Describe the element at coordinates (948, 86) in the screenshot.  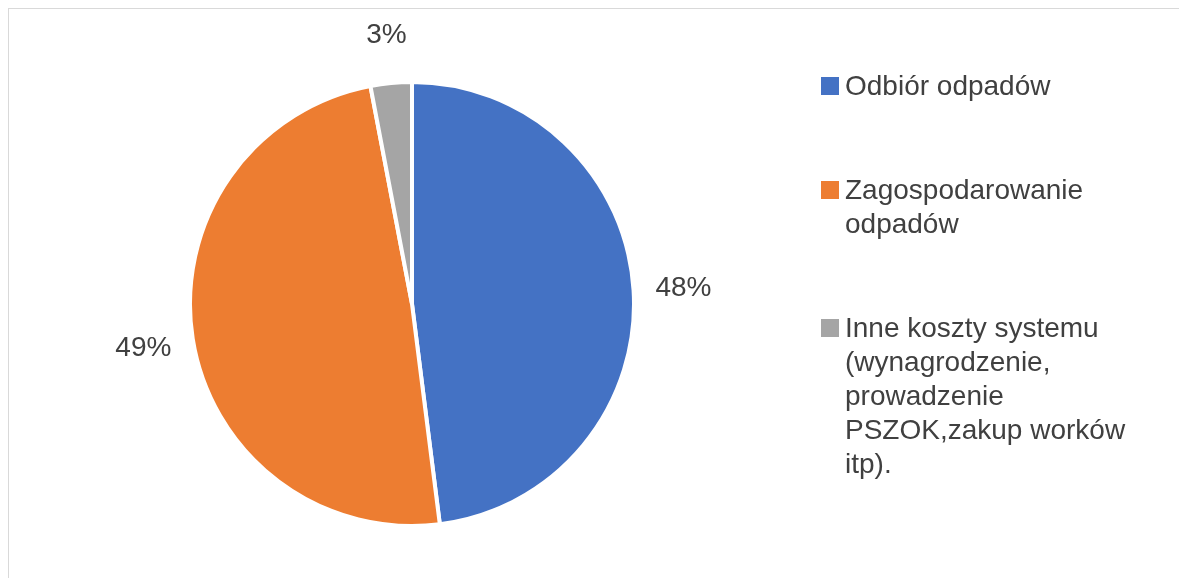
I see `legend-label: Odbiór odpadów` at that location.